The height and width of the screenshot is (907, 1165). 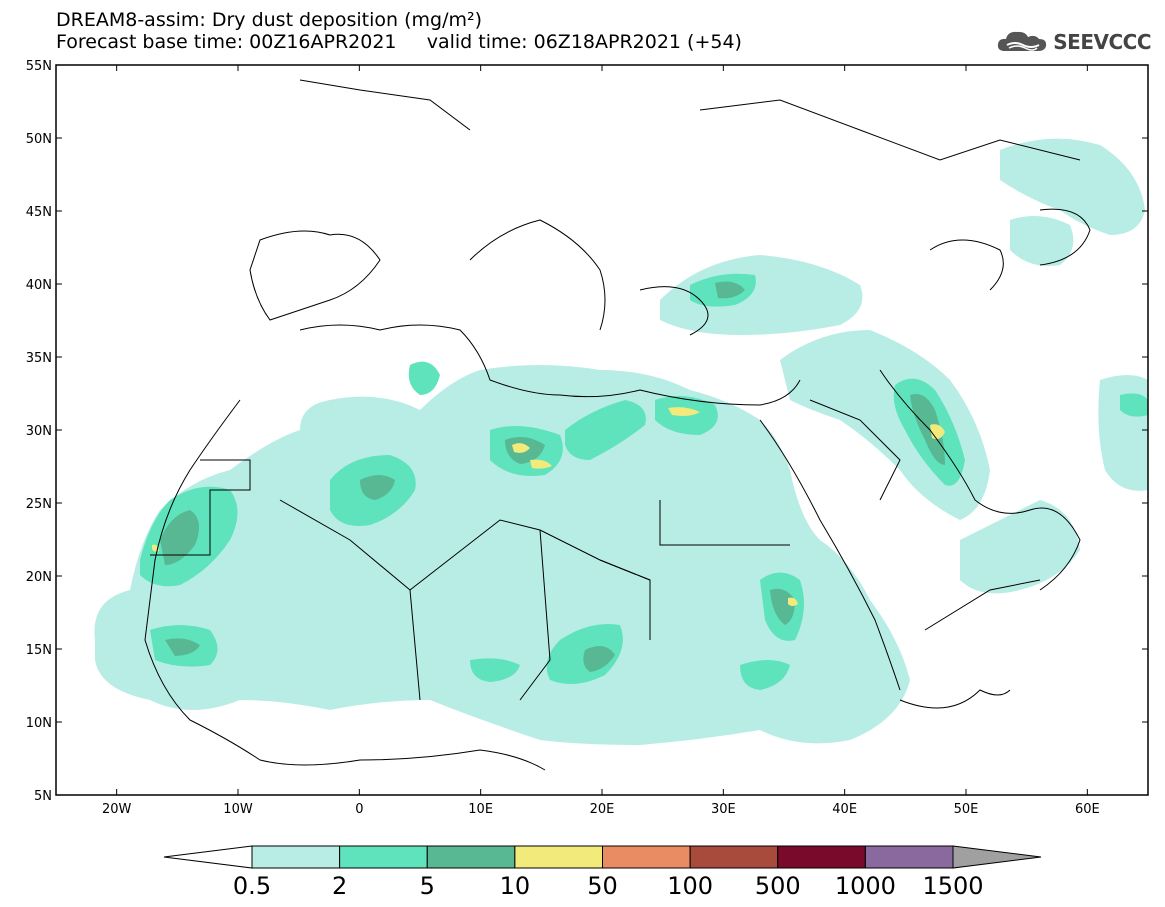 What do you see at coordinates (997, 857) in the screenshot?
I see `colorbar-high-arrow` at bounding box center [997, 857].